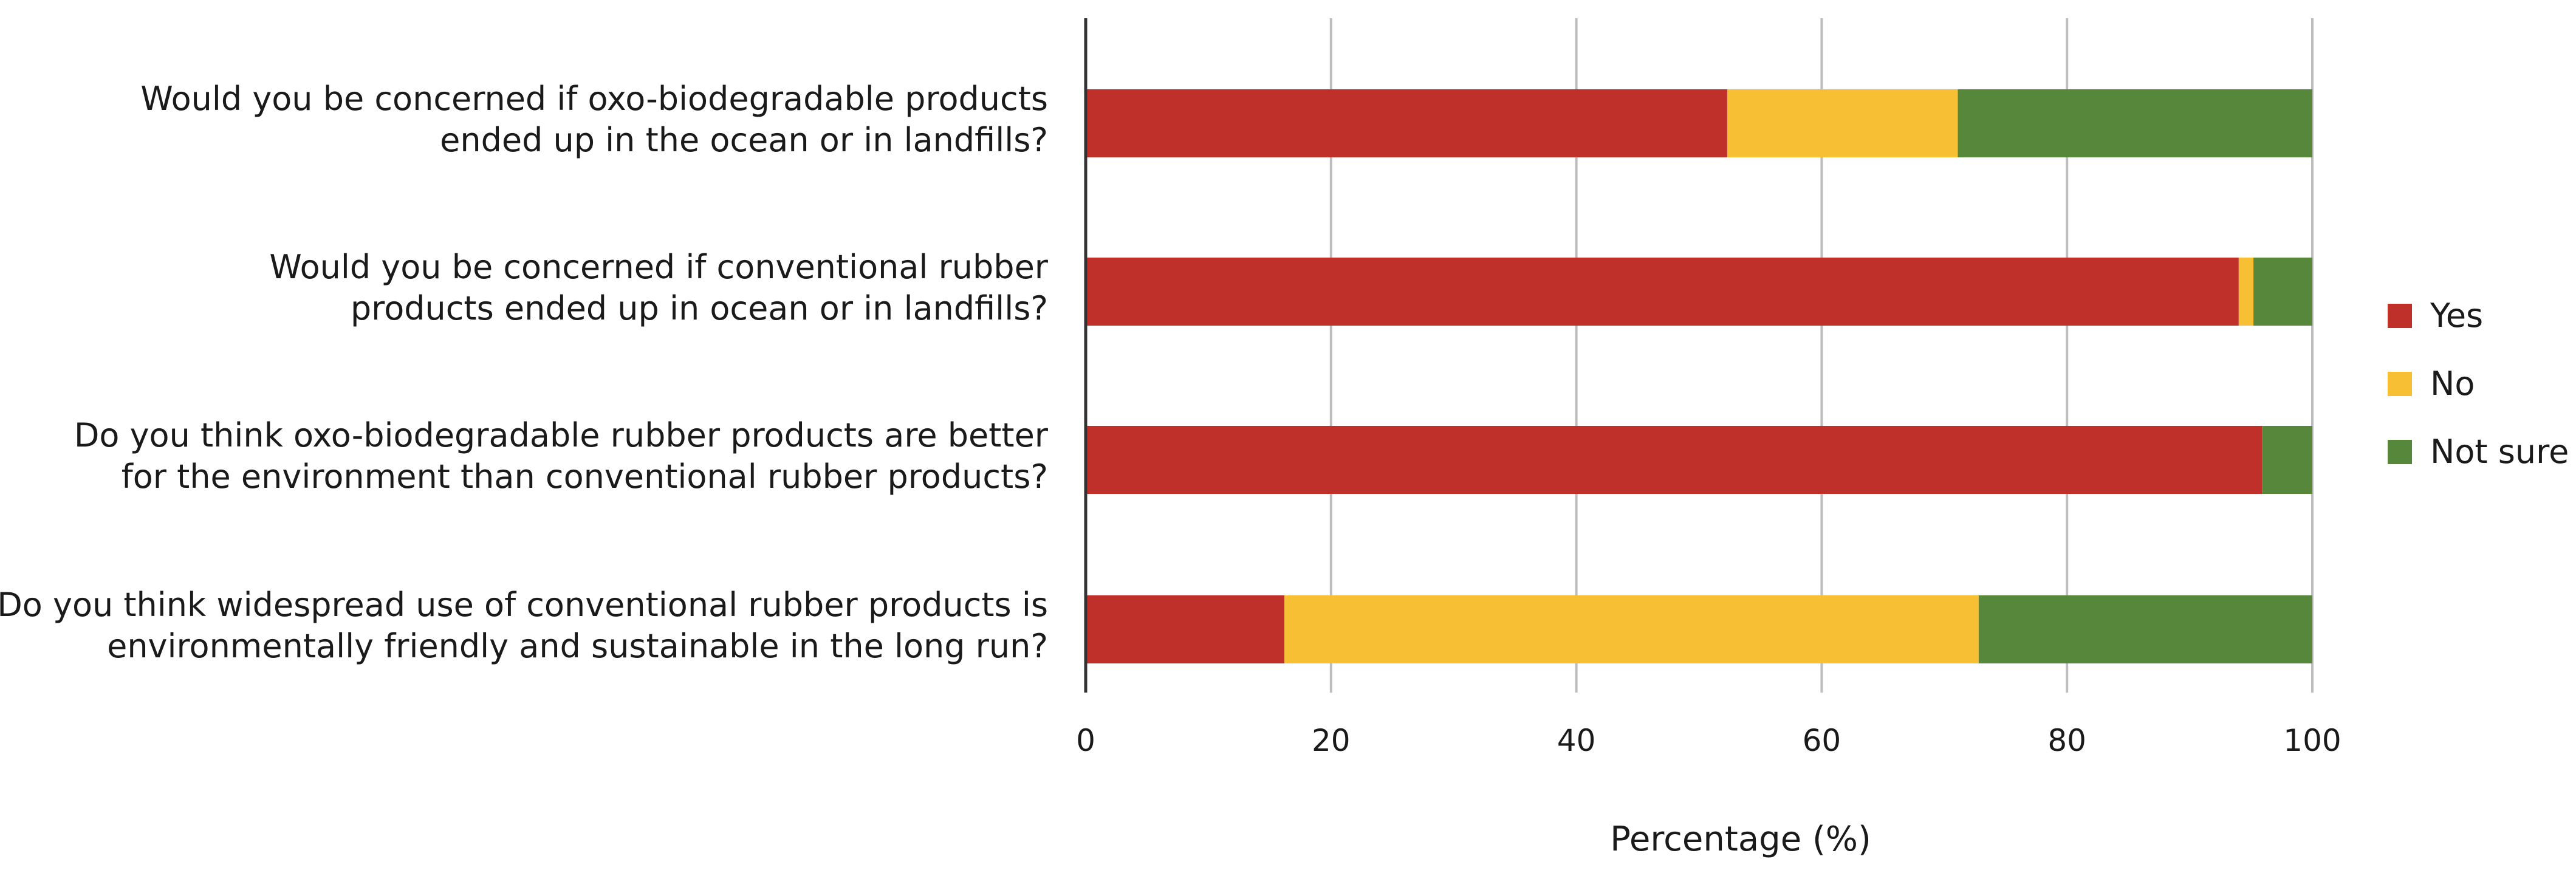 This screenshot has height=873, width=2576. I want to click on legend-label-no: No, so click(2452, 384).